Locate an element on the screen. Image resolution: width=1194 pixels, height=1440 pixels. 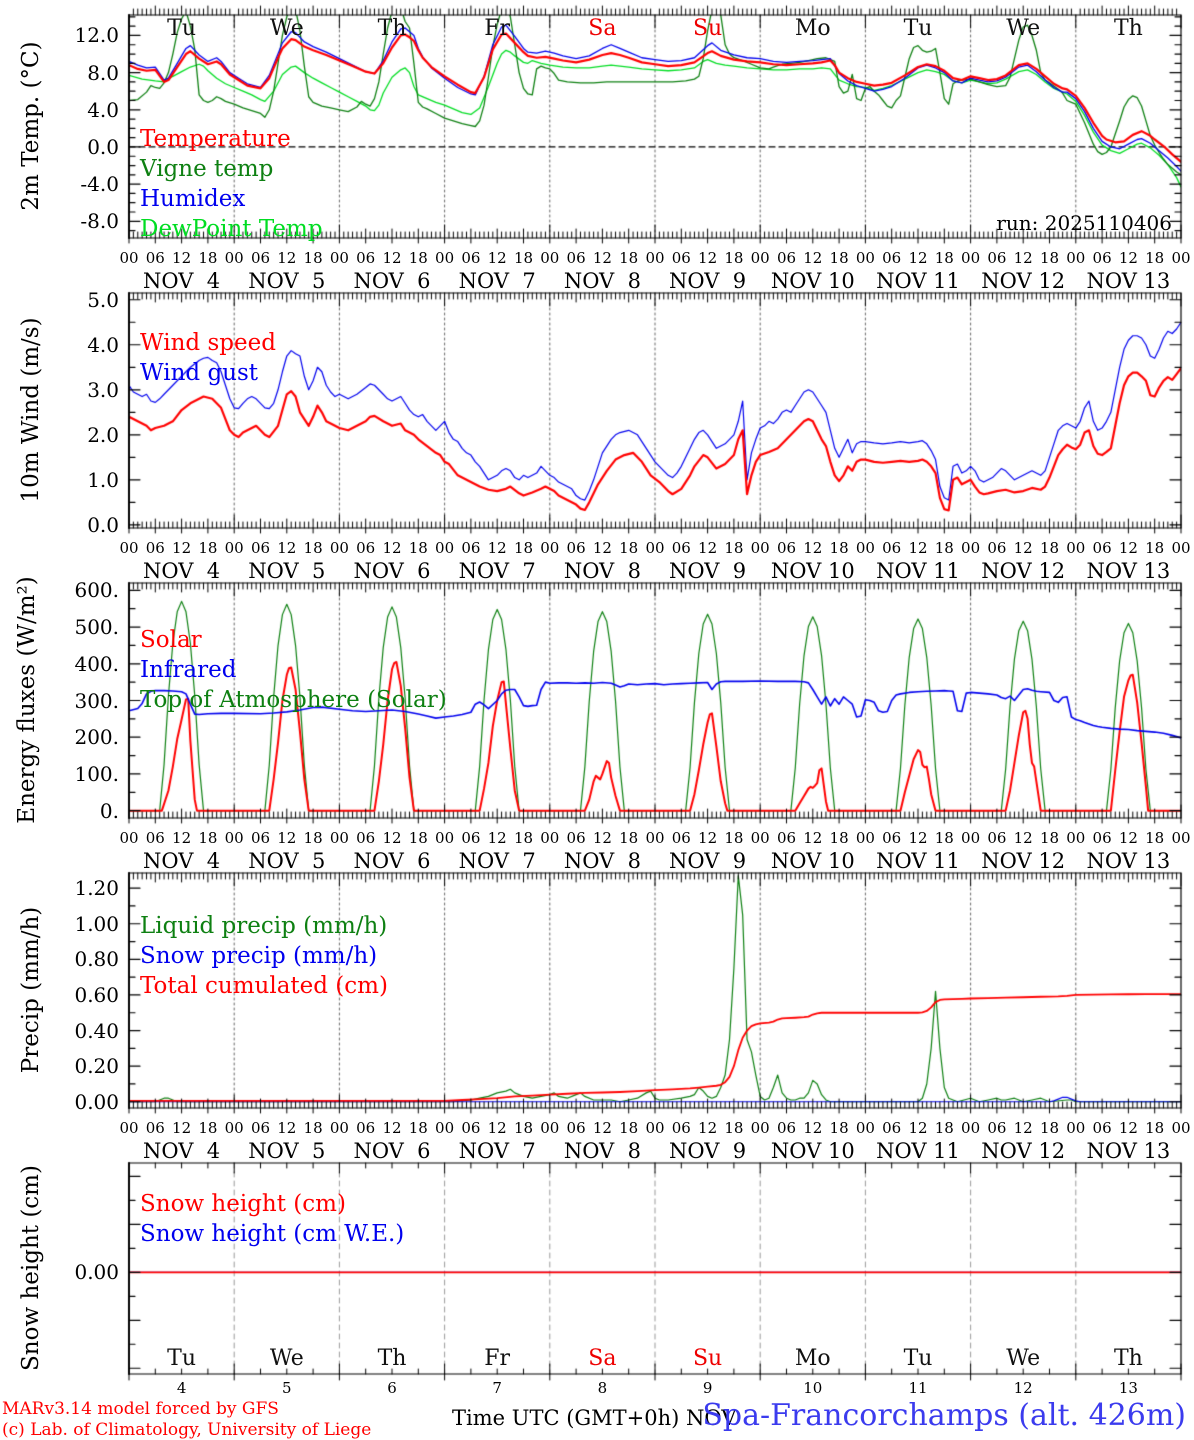
x-date-label: NOV 9 is located at coordinates (708, 571).